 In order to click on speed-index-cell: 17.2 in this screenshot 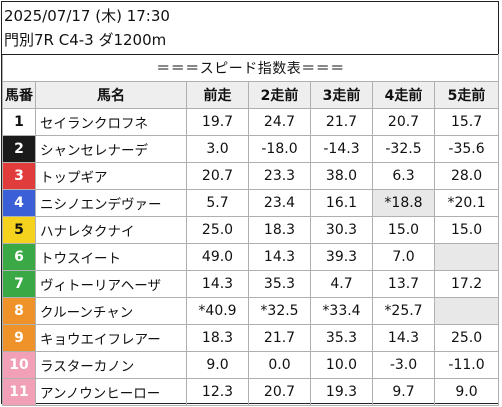, I will do `click(466, 284)`.